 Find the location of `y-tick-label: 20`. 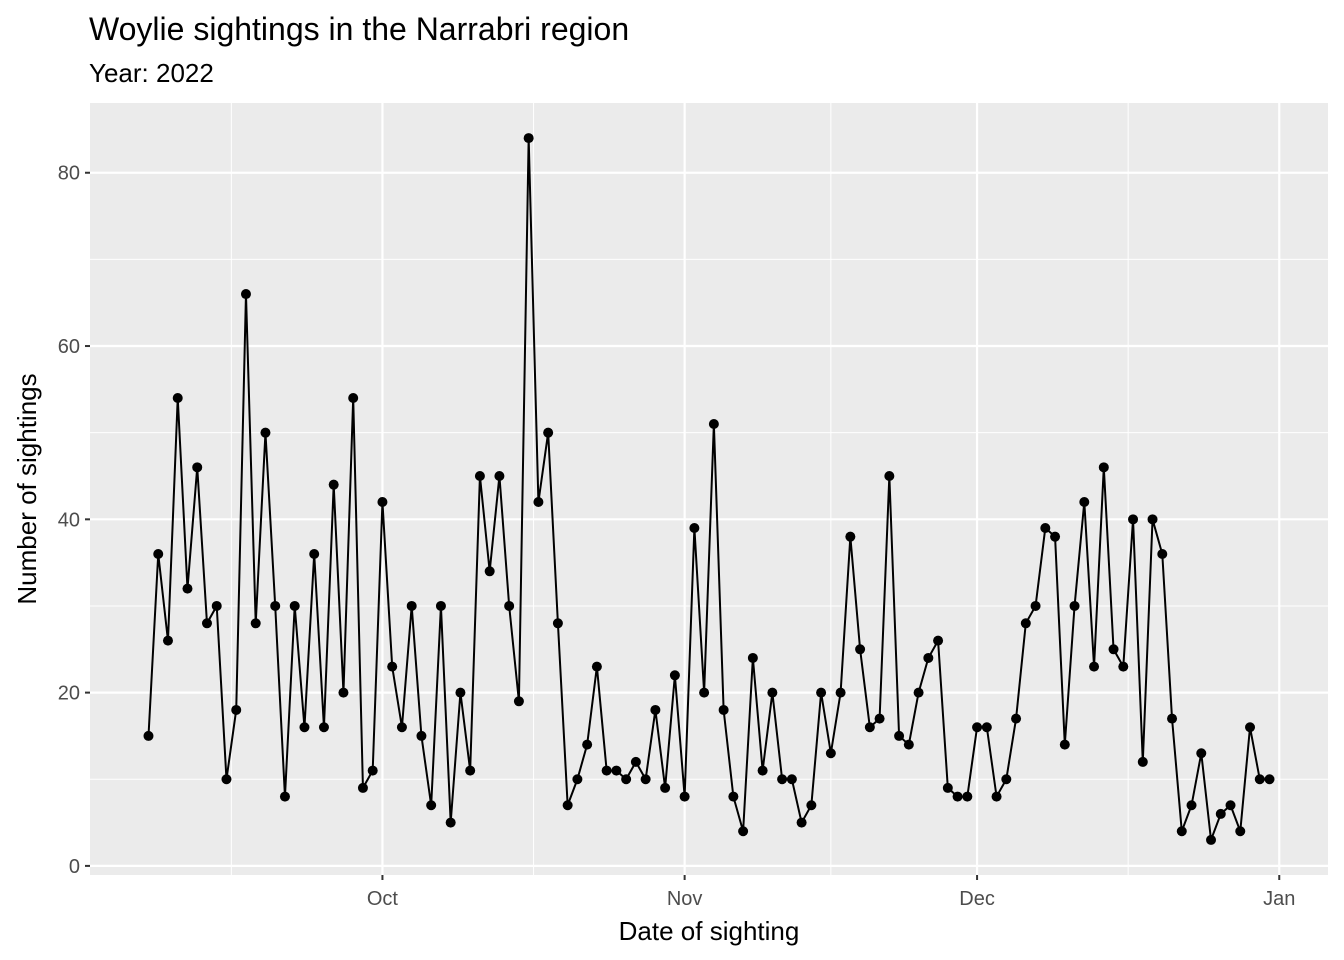

y-tick-label: 20 is located at coordinates (69, 694).